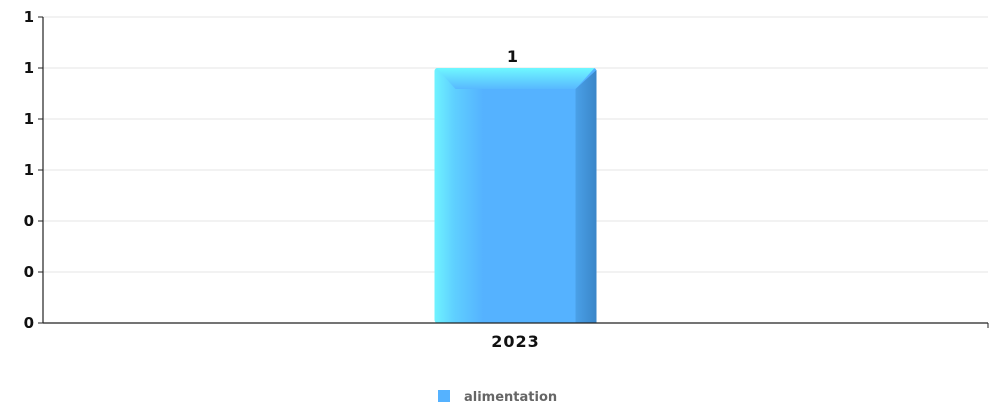 The height and width of the screenshot is (408, 998). What do you see at coordinates (512, 56) in the screenshot?
I see `bar-data-label: 1` at bounding box center [512, 56].